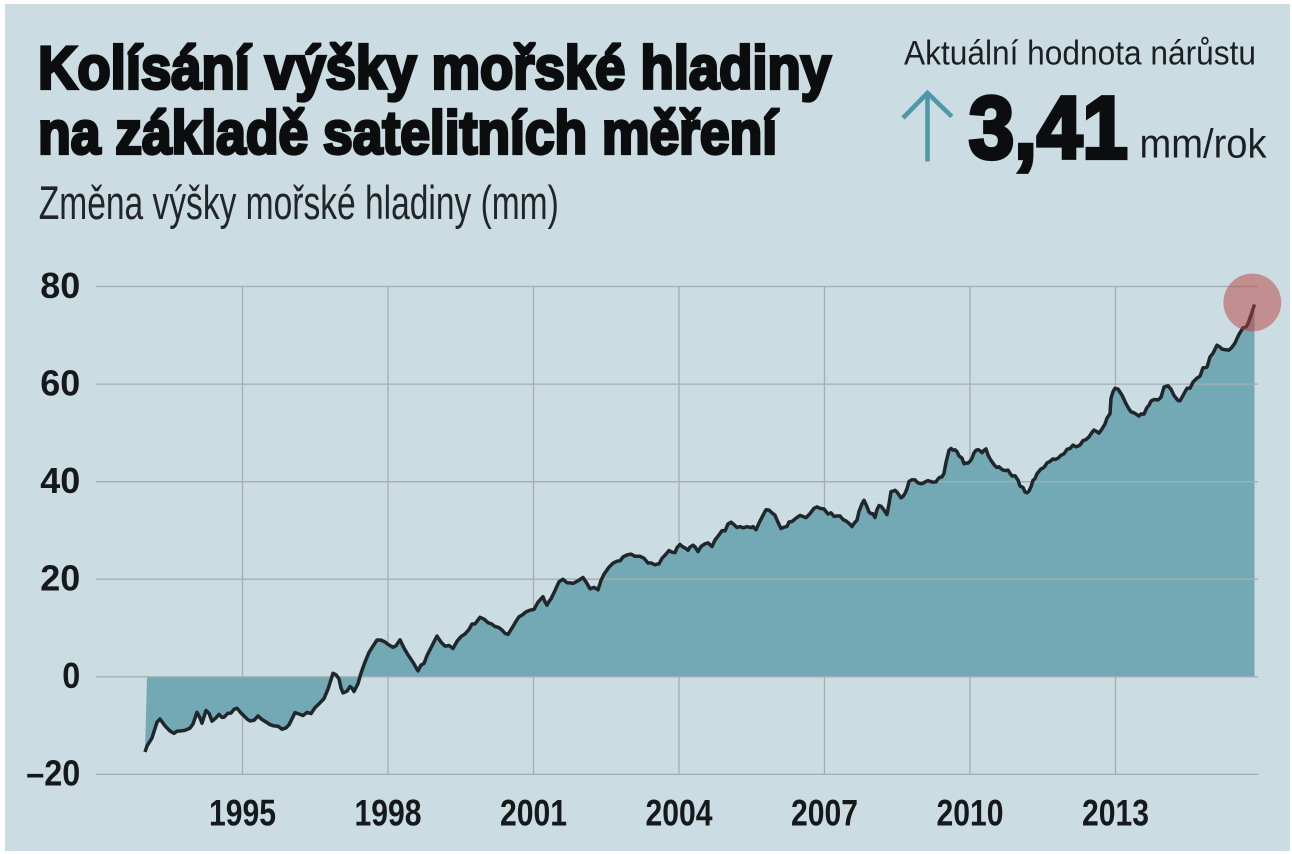 This screenshot has width=1292, height=854. What do you see at coordinates (1203, 144) in the screenshot?
I see `svg-text: mm/rok` at bounding box center [1203, 144].